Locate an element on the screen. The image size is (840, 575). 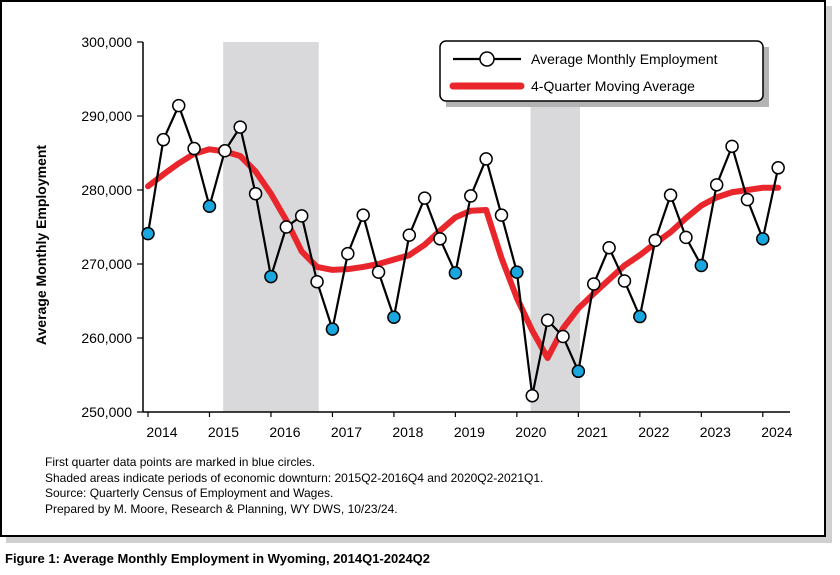
y-axis-label: Average Monthly Employment is located at coordinates (41, 245).